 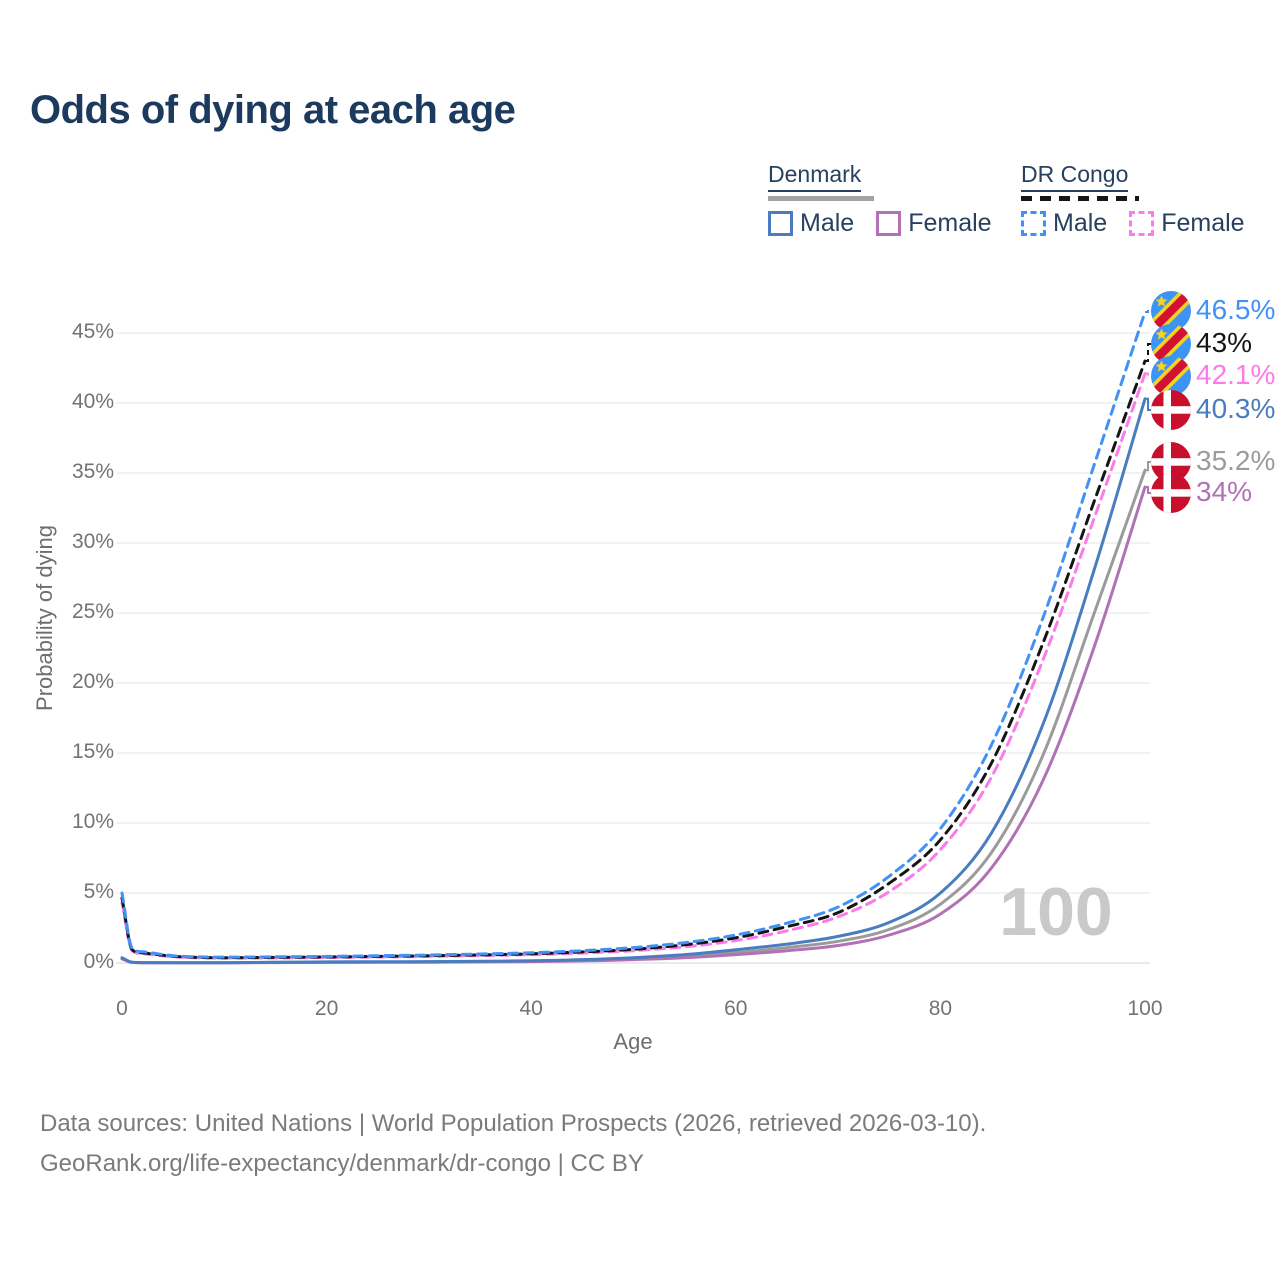 What do you see at coordinates (98, 961) in the screenshot?
I see `y-tick-label: 0%` at bounding box center [98, 961].